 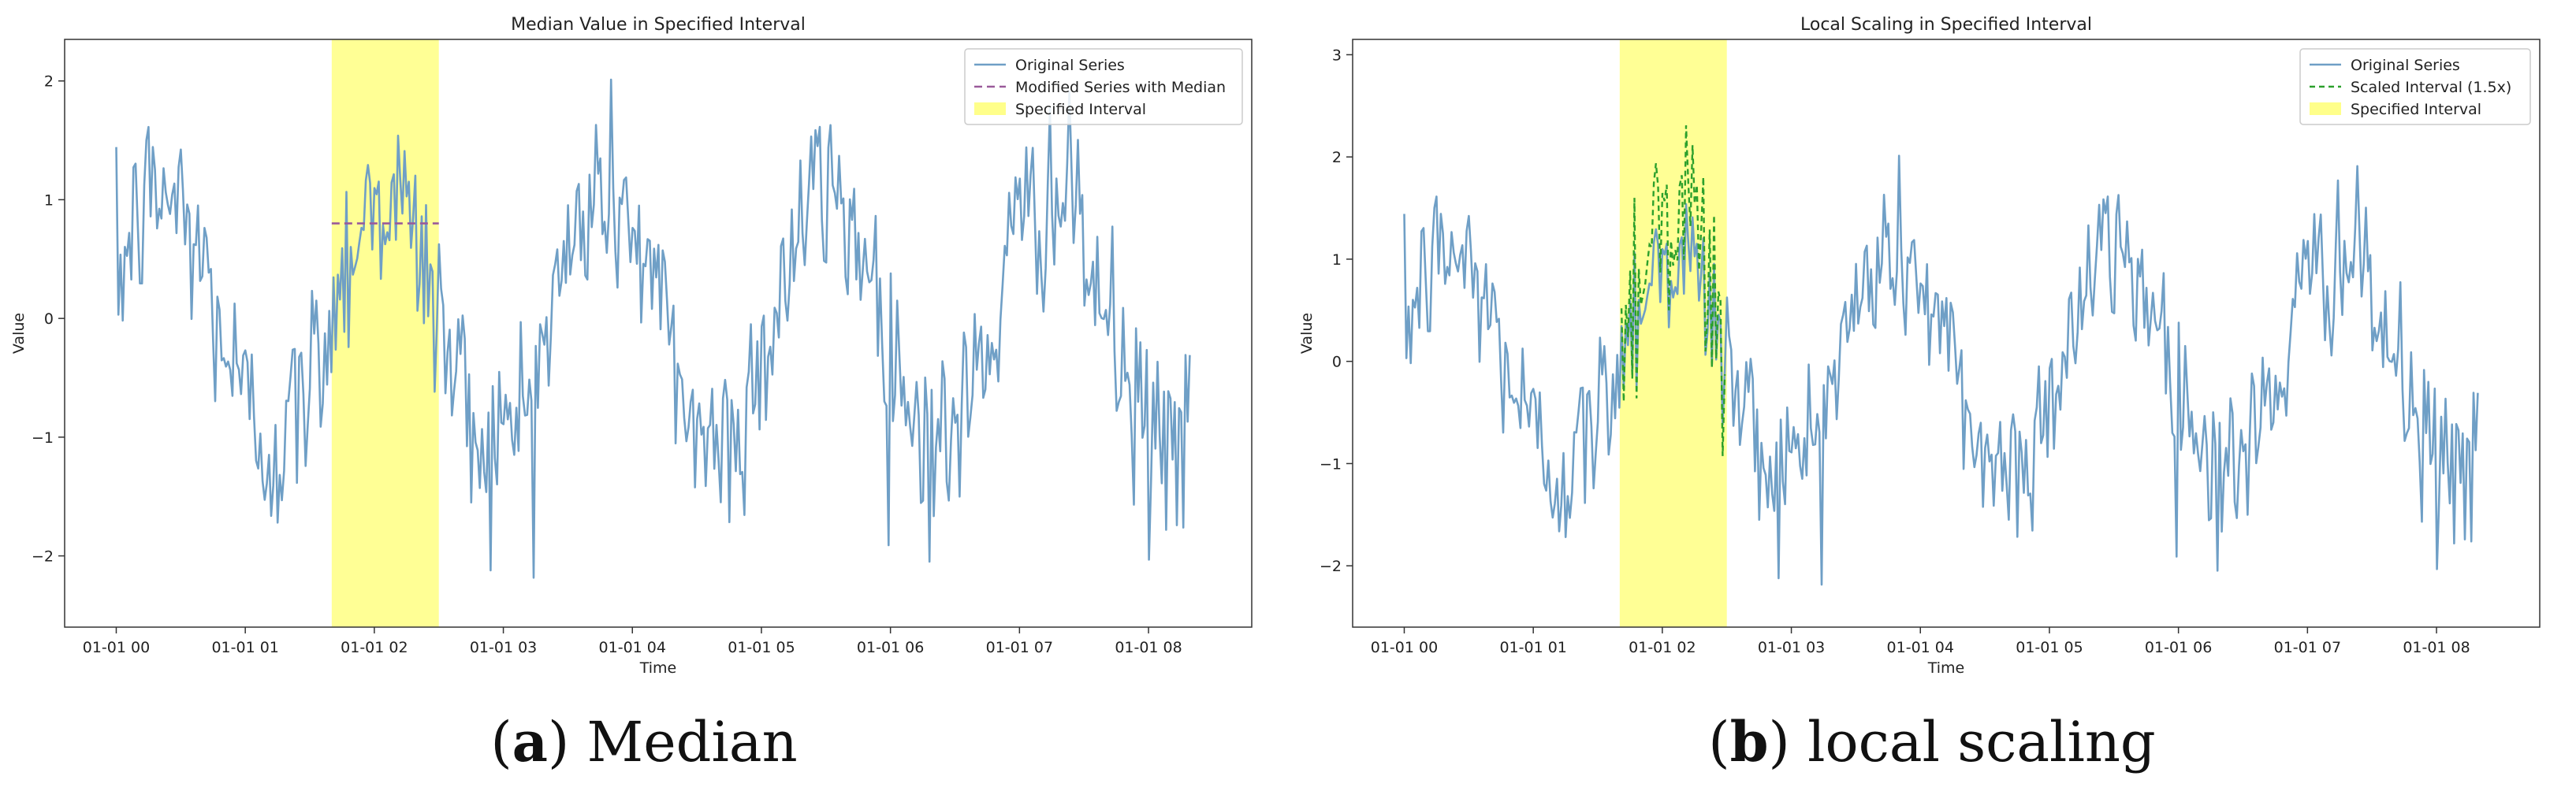 I want to click on scaled-series-line, so click(x=1673, y=290).